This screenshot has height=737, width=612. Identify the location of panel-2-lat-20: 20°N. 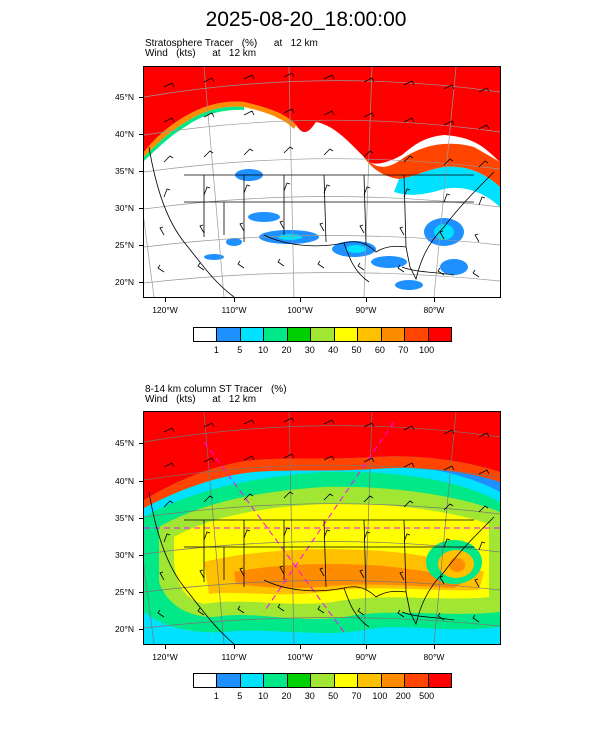
(124, 629).